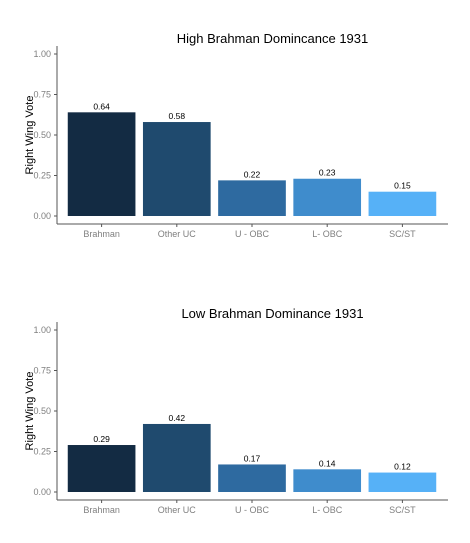  I want to click on chart-title: Low Brahman Dominance 1931, so click(272, 313).